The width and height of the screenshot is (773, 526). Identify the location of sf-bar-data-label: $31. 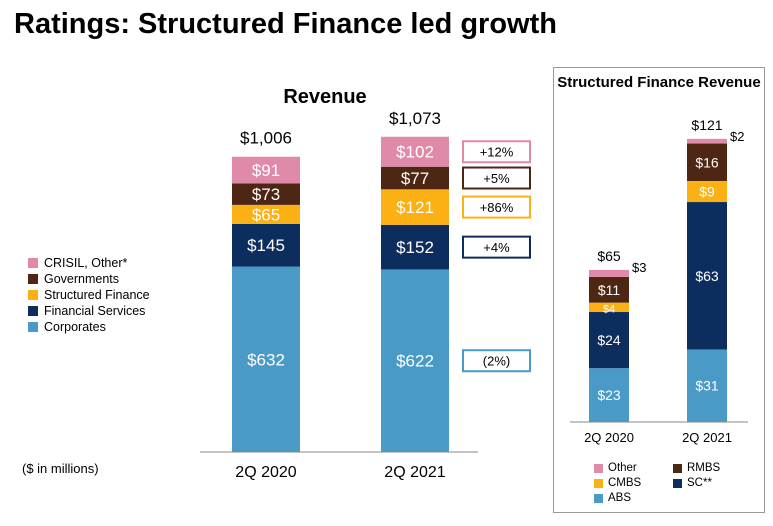
(707, 386).